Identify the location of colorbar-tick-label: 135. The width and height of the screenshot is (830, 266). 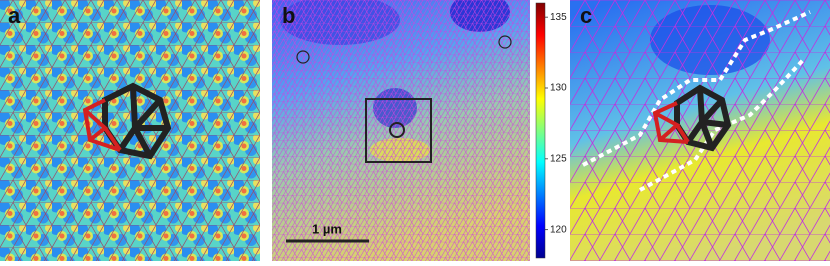
(558, 17).